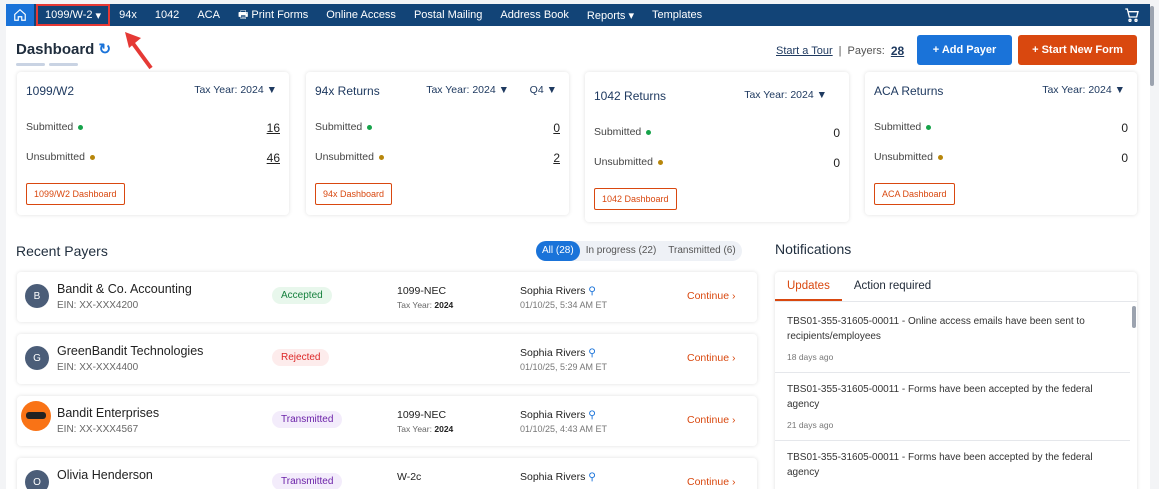 This screenshot has width=1159, height=489. What do you see at coordinates (273, 14) in the screenshot?
I see `nav-print-forms: 🖶 Print Forms` at bounding box center [273, 14].